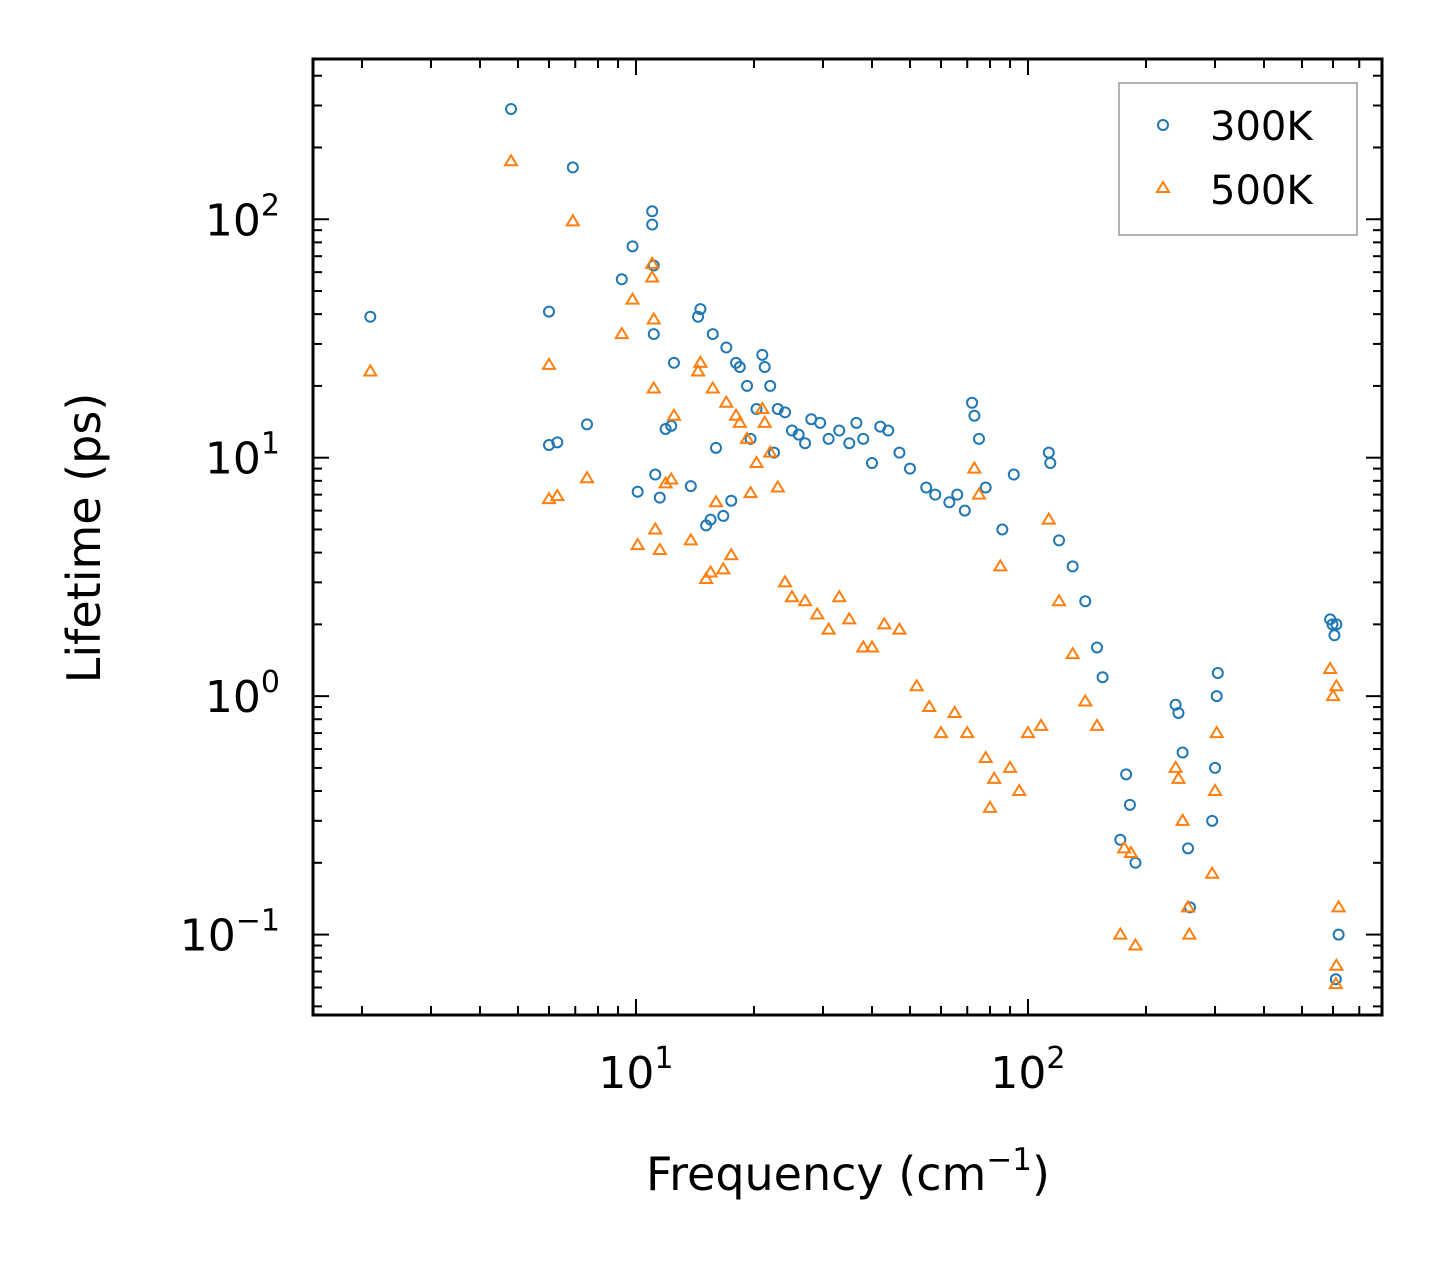 The image size is (1442, 1265). I want to click on x-tick-label: 102, so click(1027, 1070).